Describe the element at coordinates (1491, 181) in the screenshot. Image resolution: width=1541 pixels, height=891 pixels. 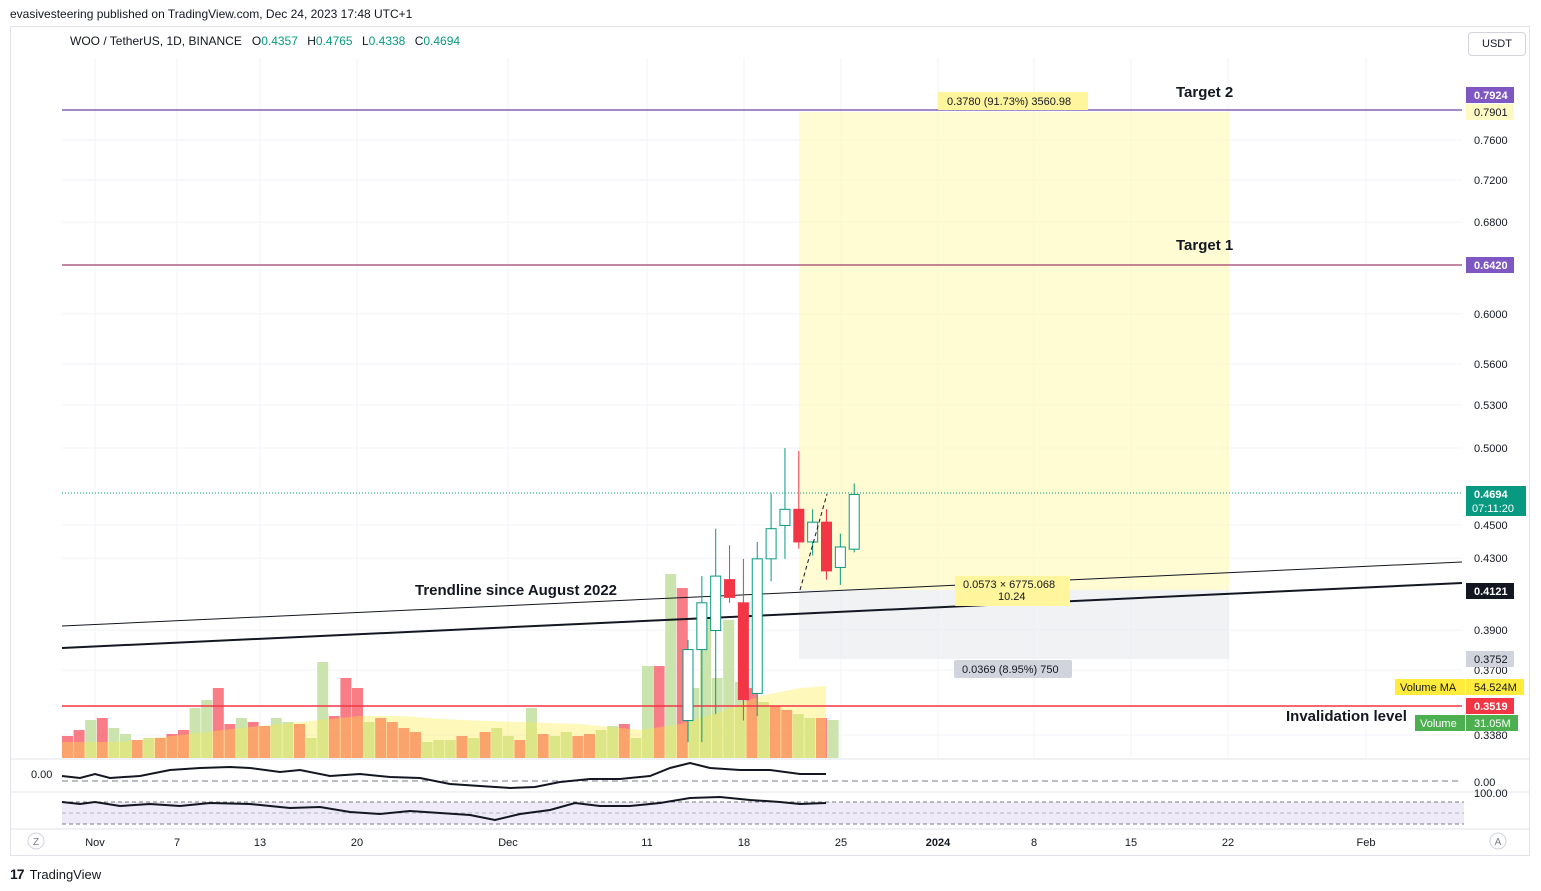
I see `y-tick: 0.7200` at that location.